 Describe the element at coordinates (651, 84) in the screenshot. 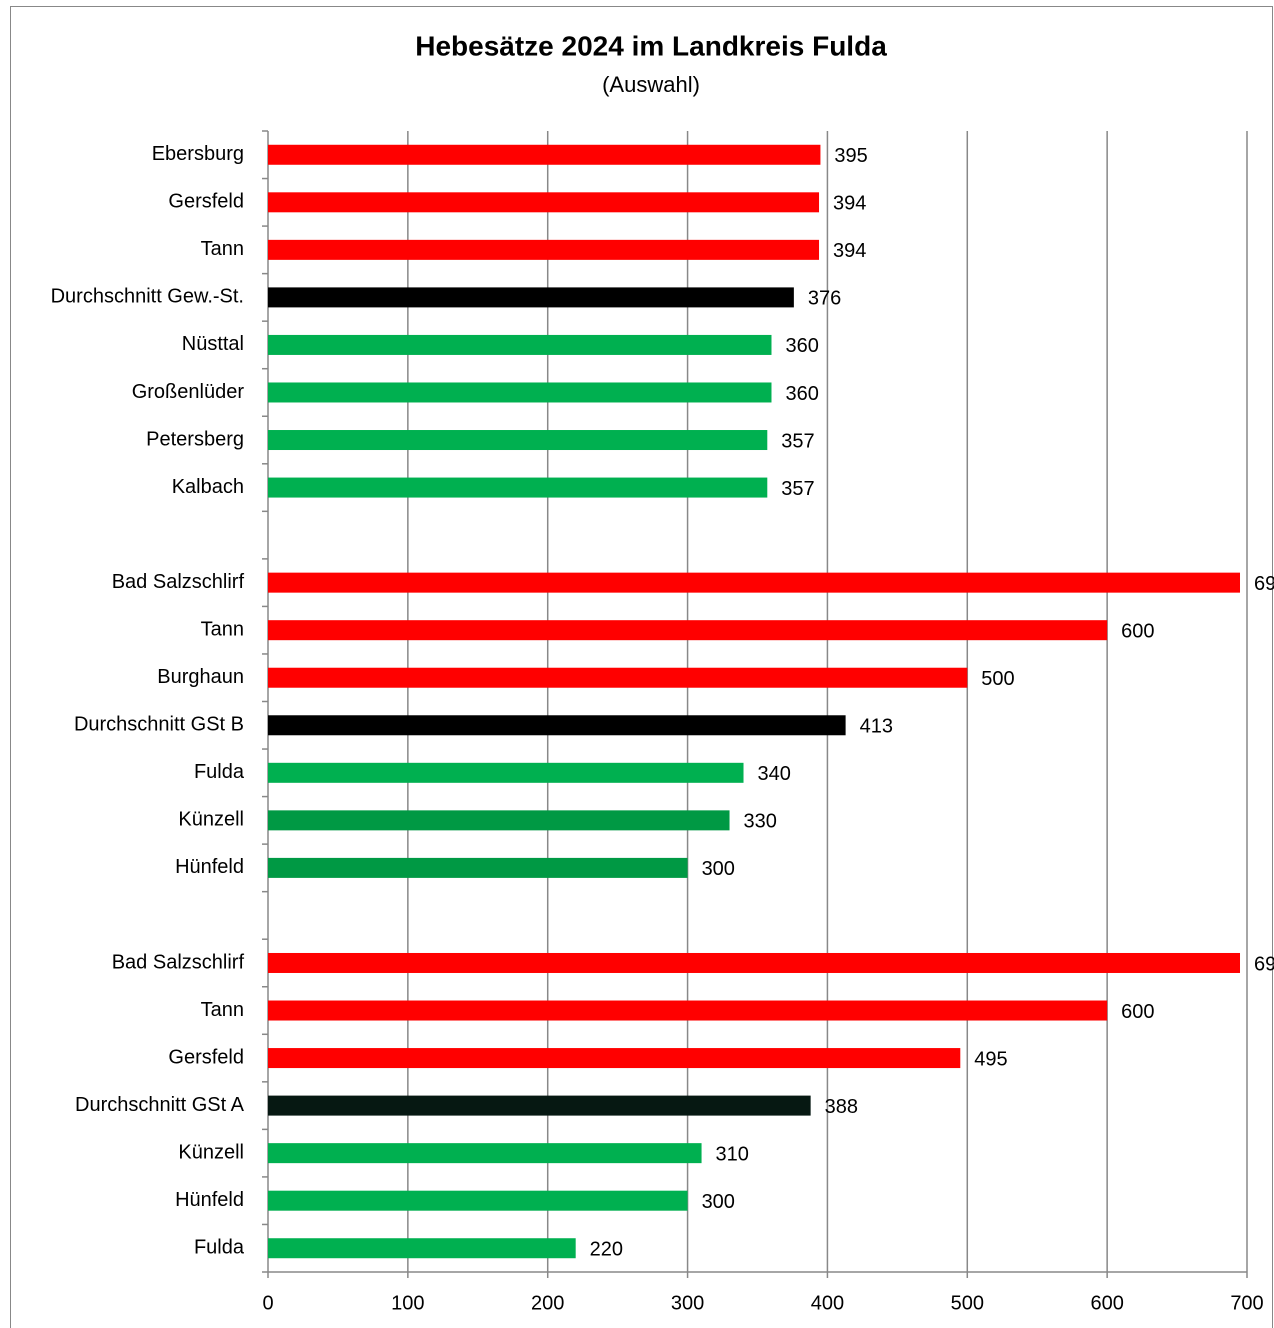

I see `chart-subtitle: (Auswahl)` at that location.